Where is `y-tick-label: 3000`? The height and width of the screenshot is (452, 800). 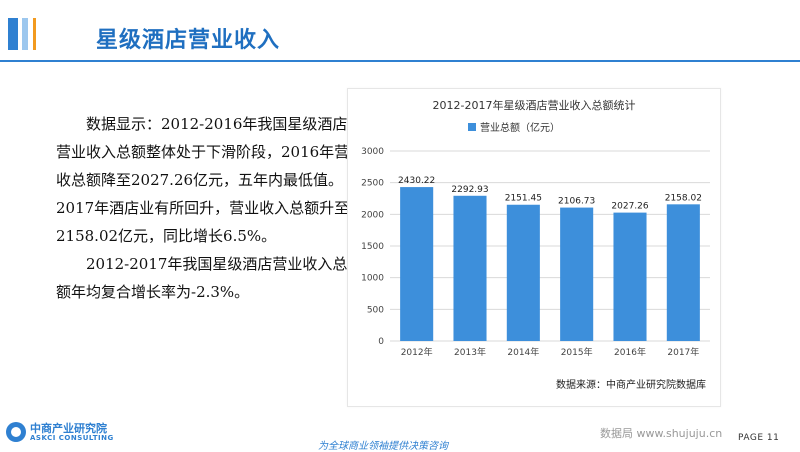
y-tick-label: 3000 is located at coordinates (372, 152).